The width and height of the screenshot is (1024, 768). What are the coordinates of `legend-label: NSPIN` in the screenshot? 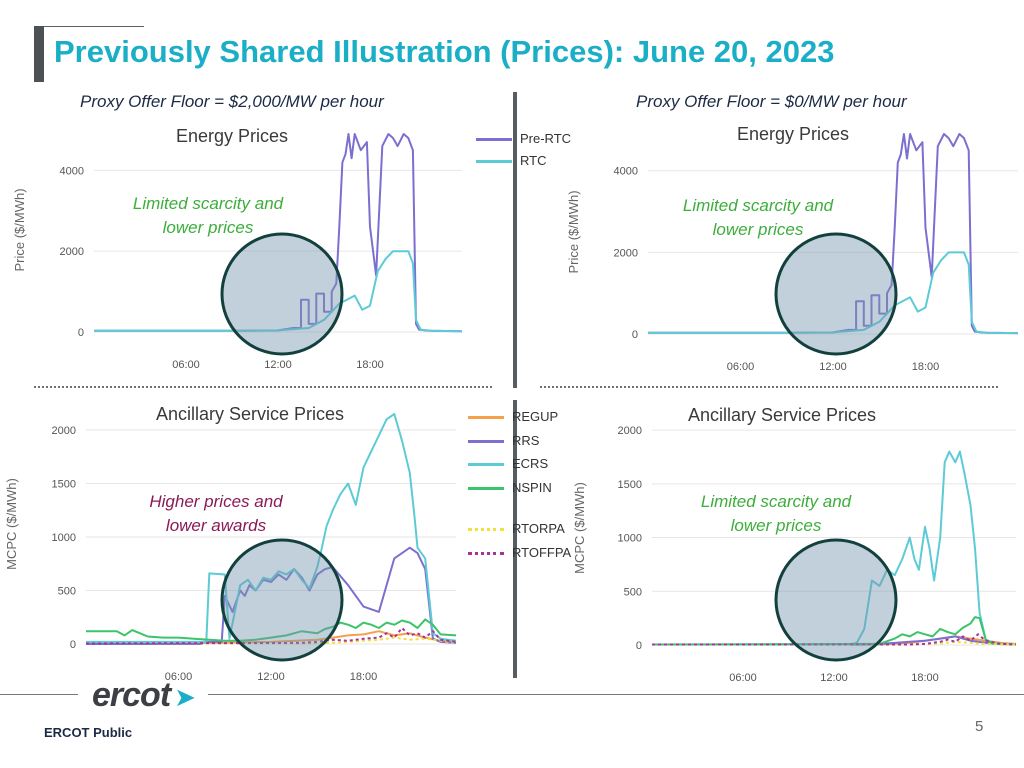 It's located at (532, 487).